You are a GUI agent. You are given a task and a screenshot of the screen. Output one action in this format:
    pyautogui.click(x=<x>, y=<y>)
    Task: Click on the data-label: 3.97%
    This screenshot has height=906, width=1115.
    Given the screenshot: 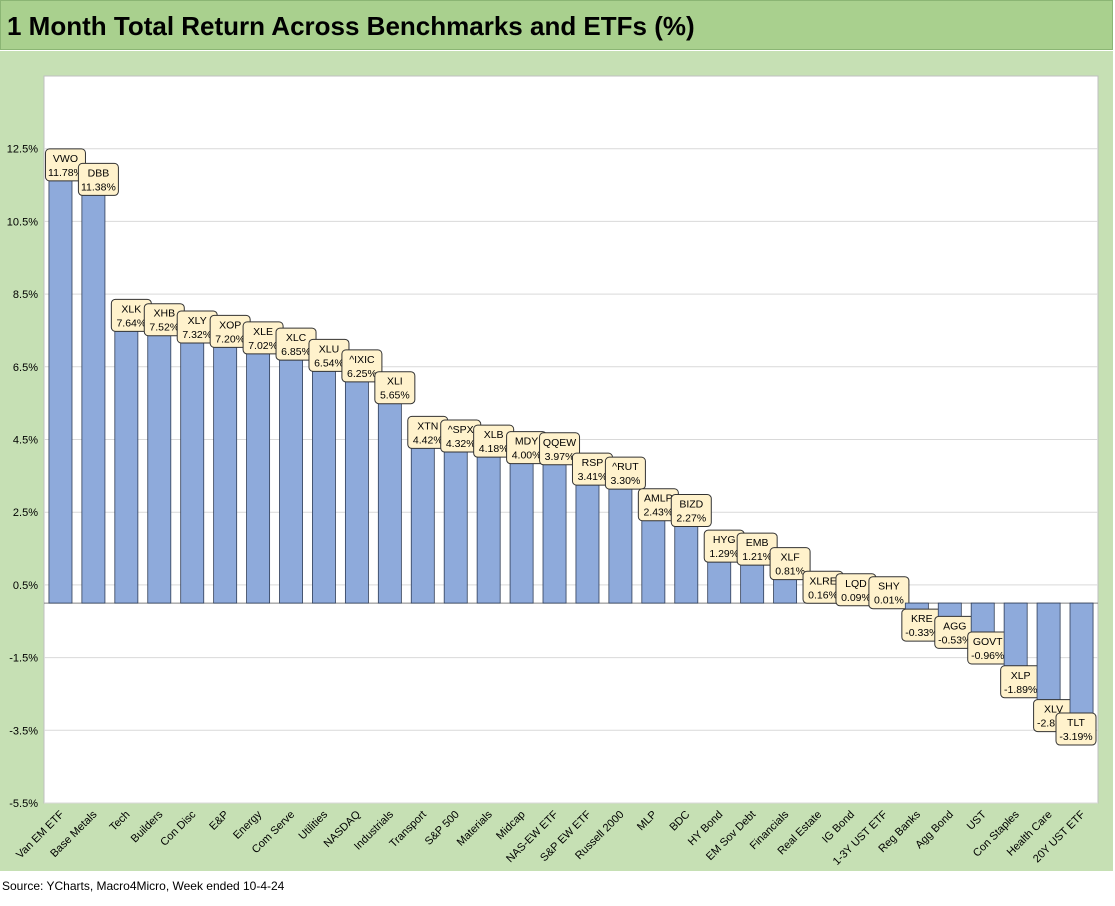 What is the action you would take?
    pyautogui.click(x=560, y=457)
    